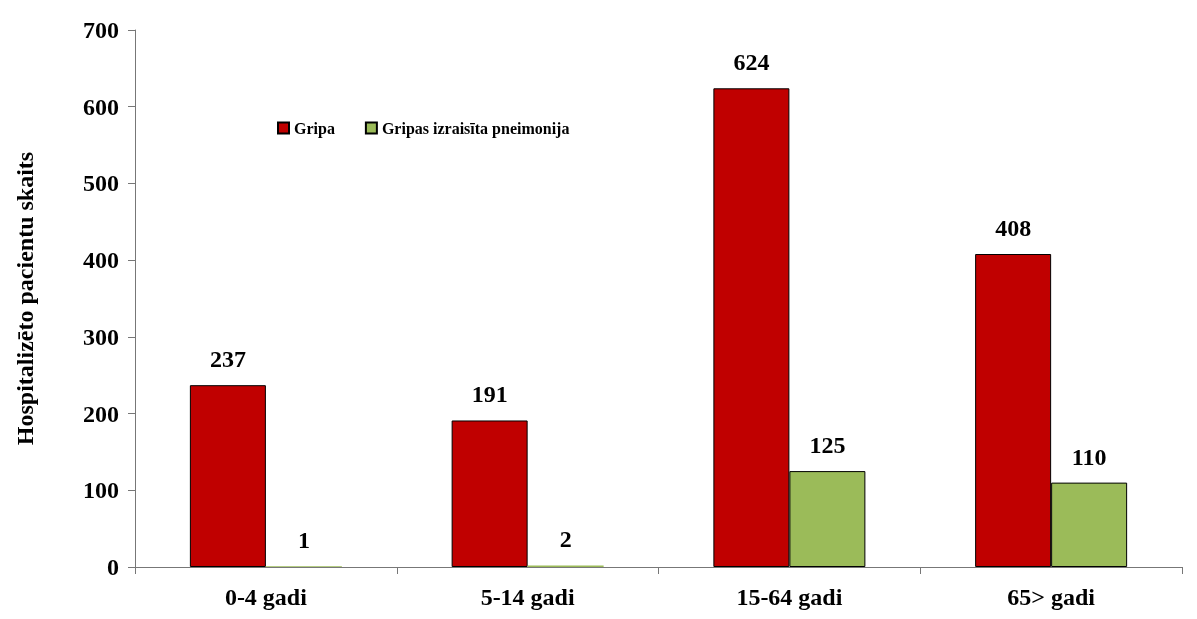 Image resolution: width=1197 pixels, height=619 pixels. What do you see at coordinates (489, 394) in the screenshot?
I see `data-label: 191` at bounding box center [489, 394].